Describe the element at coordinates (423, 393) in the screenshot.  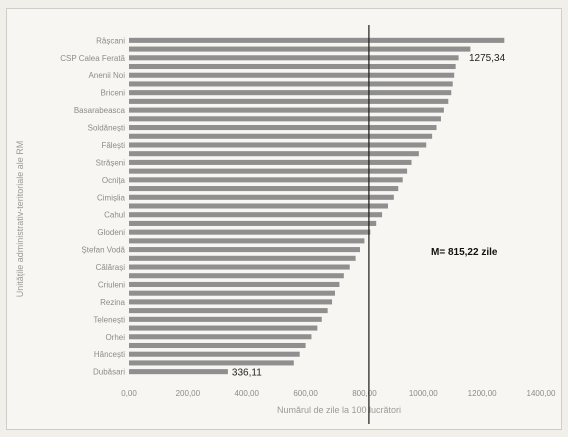
I see `x-tick-label: 1000,00` at that location.